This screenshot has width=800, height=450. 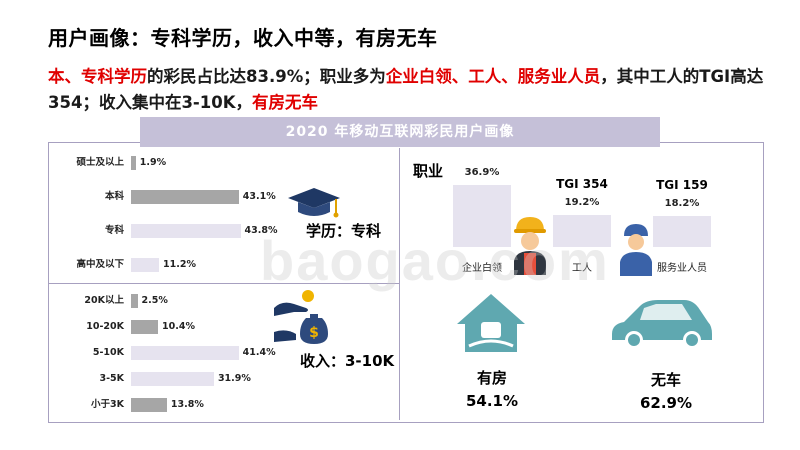 What do you see at coordinates (104, 300) in the screenshot?
I see `income-row-label: 20K以上` at bounding box center [104, 300].